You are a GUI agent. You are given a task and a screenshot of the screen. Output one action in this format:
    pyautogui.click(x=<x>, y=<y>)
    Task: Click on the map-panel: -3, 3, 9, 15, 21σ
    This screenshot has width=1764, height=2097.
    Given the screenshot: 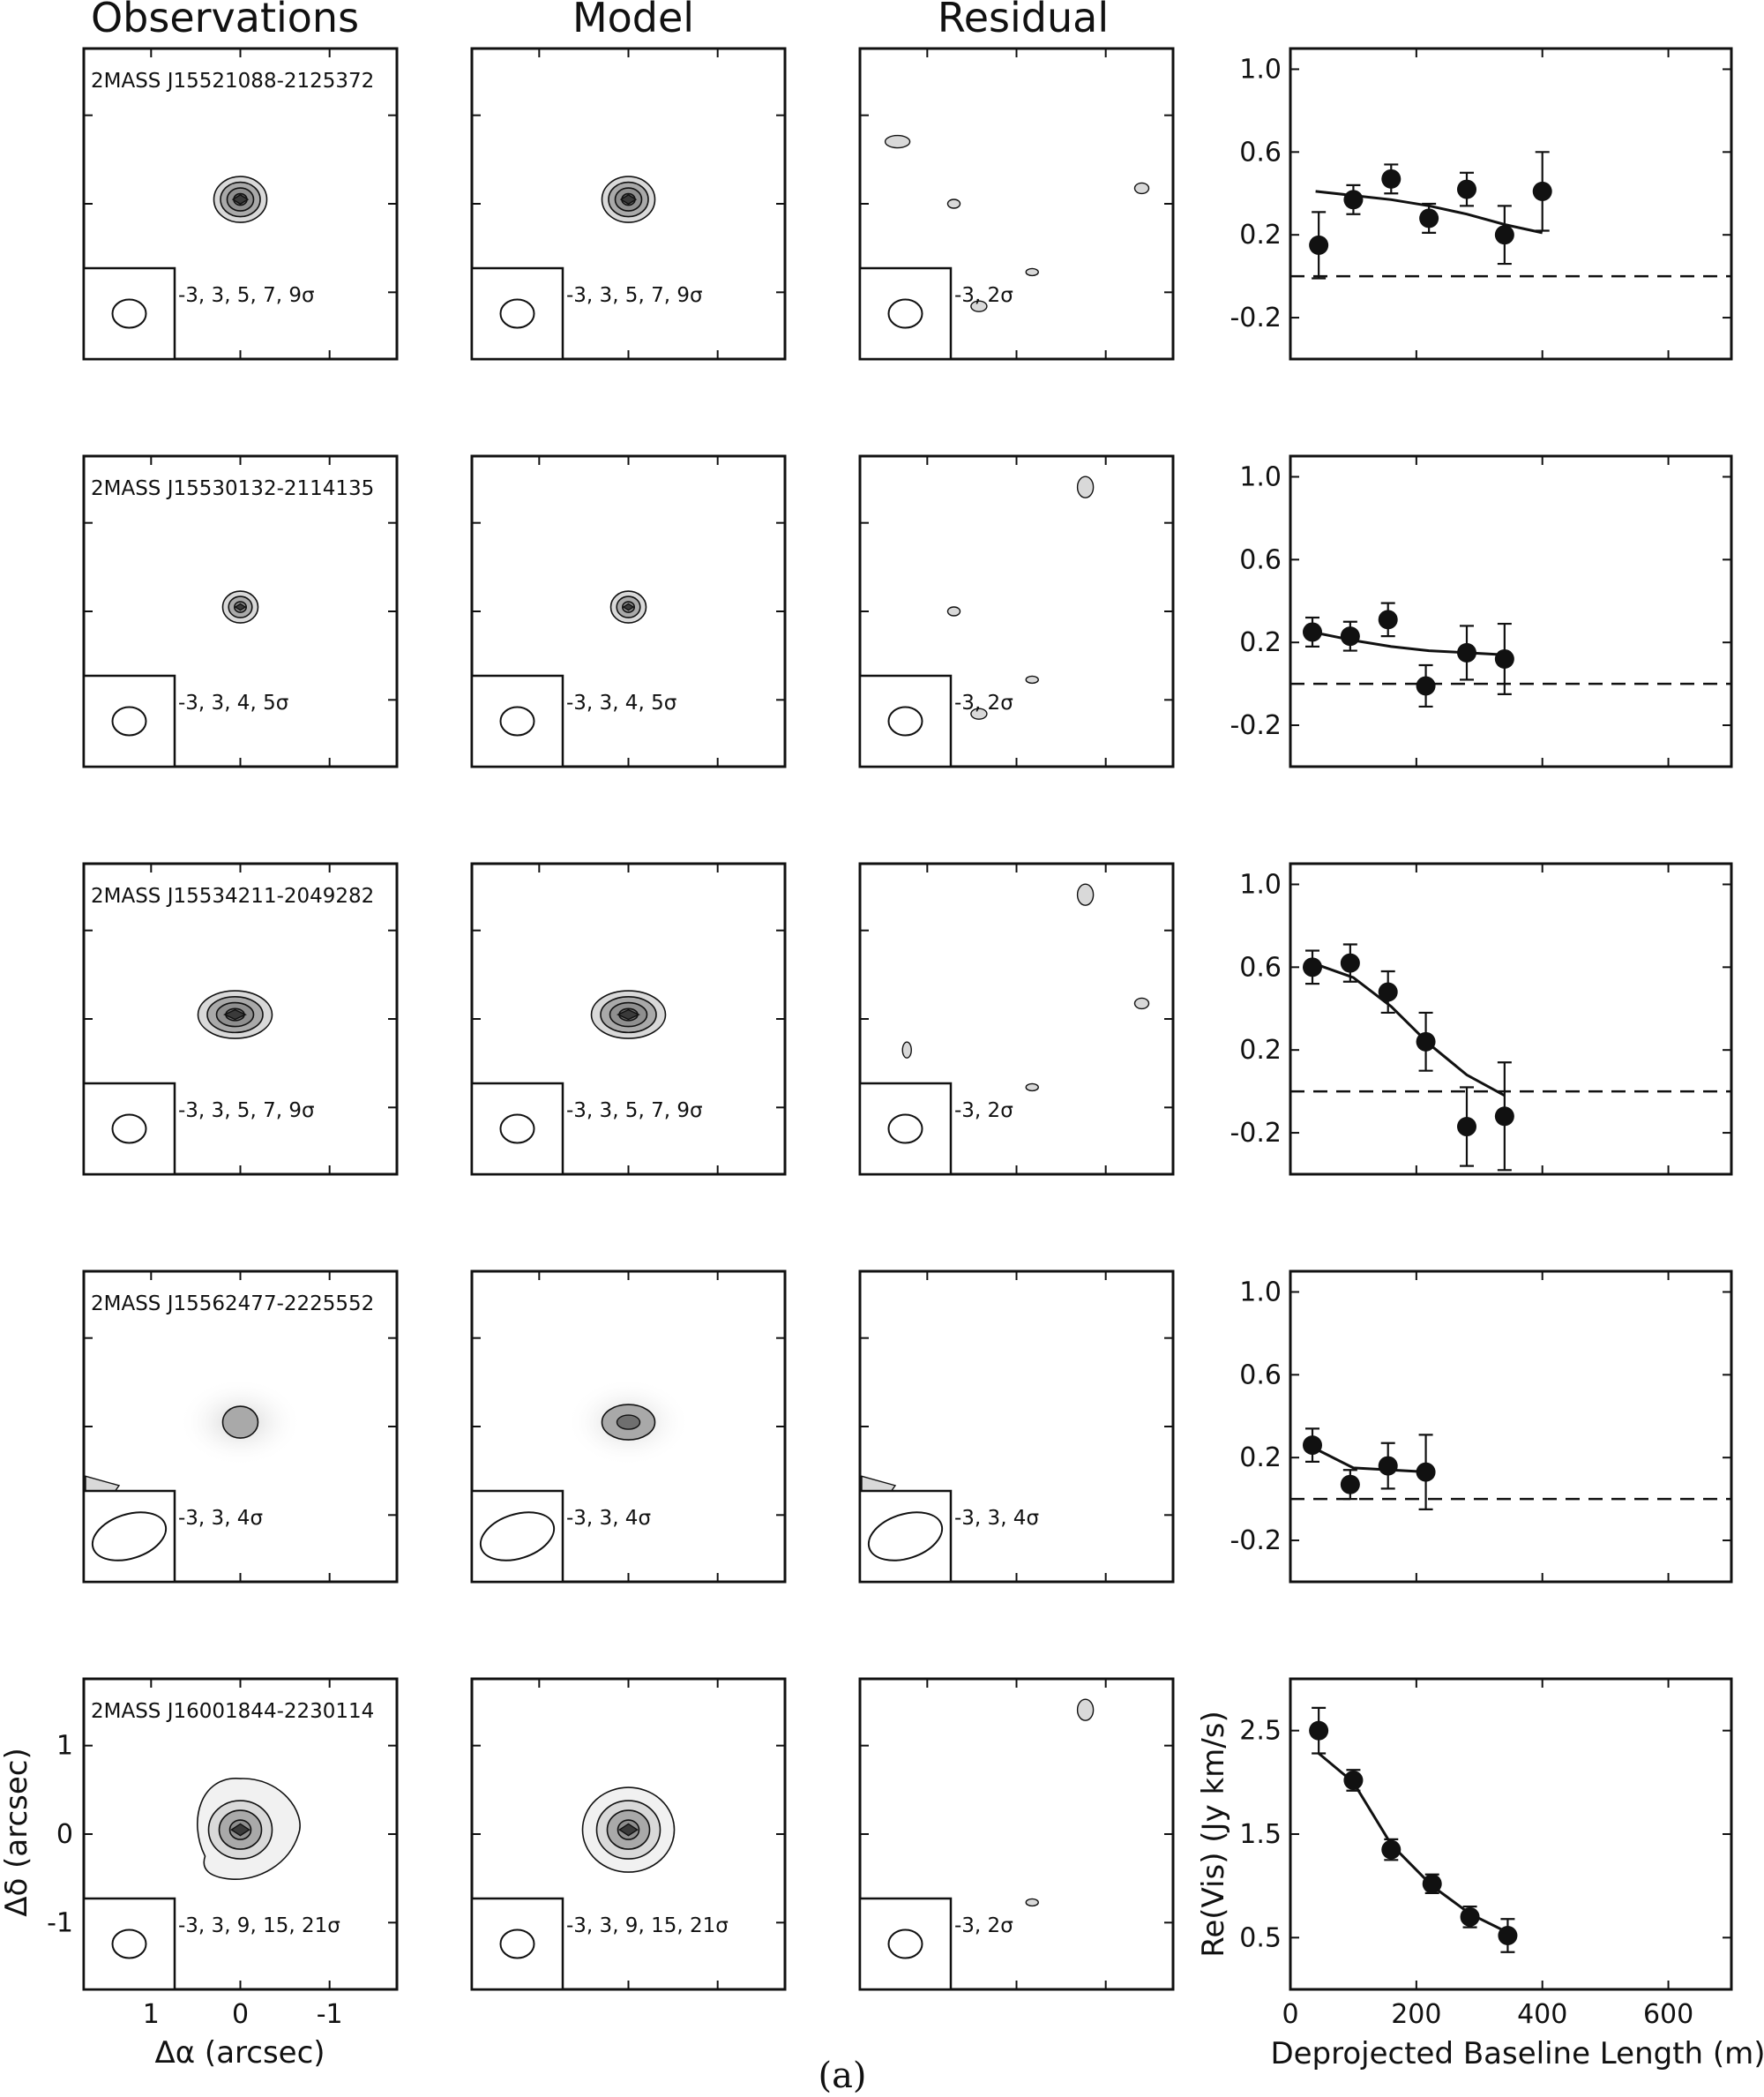 What is the action you would take?
    pyautogui.click(x=628, y=1834)
    